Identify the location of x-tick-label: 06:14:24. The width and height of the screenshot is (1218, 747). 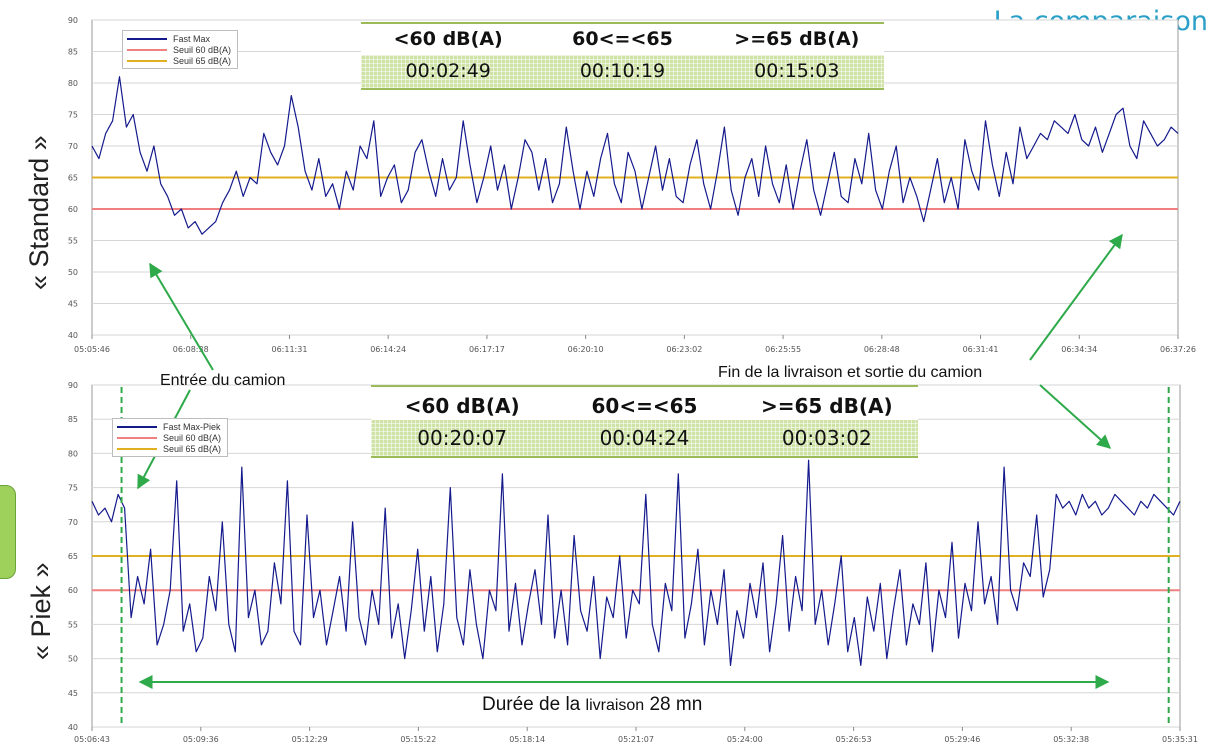
(388, 349).